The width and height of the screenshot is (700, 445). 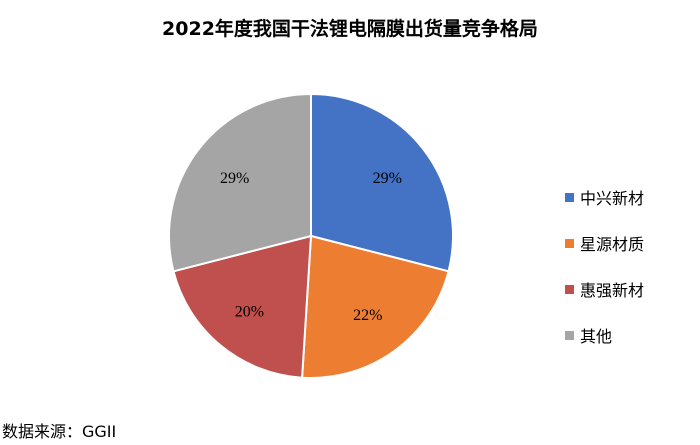 I want to click on source-note: 数据来源：GGII, so click(x=59, y=431).